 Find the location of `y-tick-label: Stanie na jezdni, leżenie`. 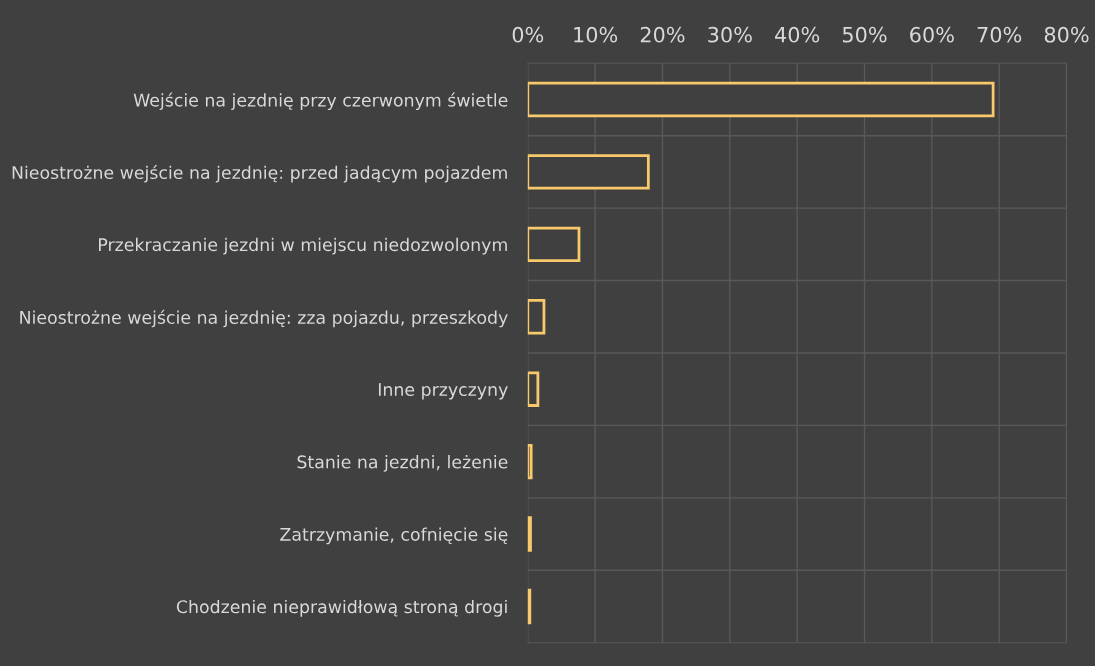

y-tick-label: Stanie na jezdni, leżenie is located at coordinates (402, 463).